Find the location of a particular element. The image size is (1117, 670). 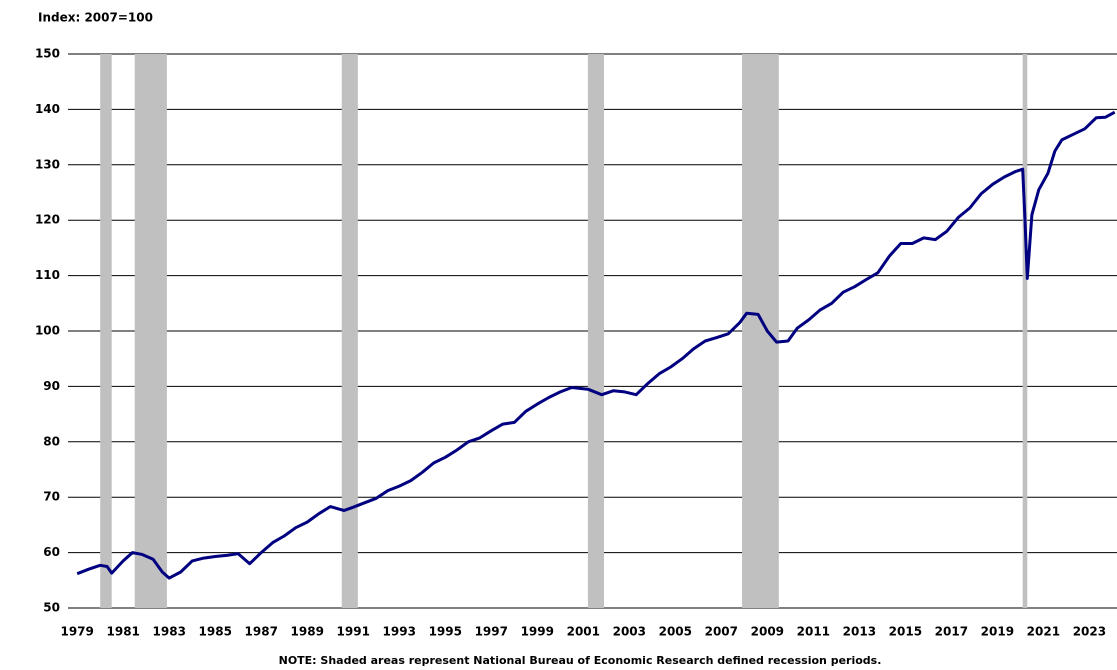

x-tick-label: 2003 is located at coordinates (629, 632).